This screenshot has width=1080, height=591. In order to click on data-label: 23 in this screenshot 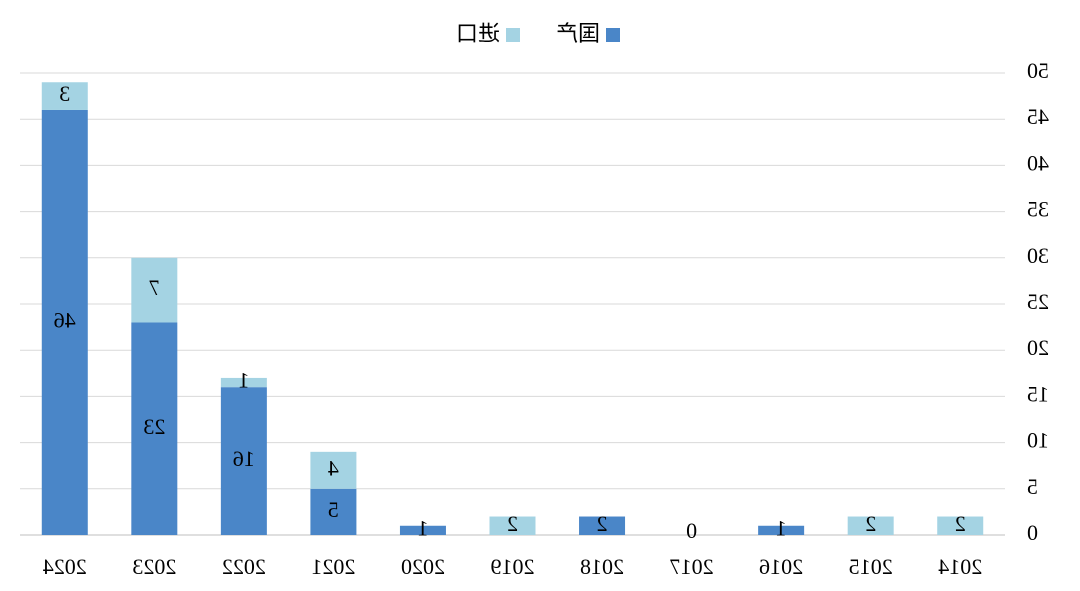, I will do `click(154, 426)`.